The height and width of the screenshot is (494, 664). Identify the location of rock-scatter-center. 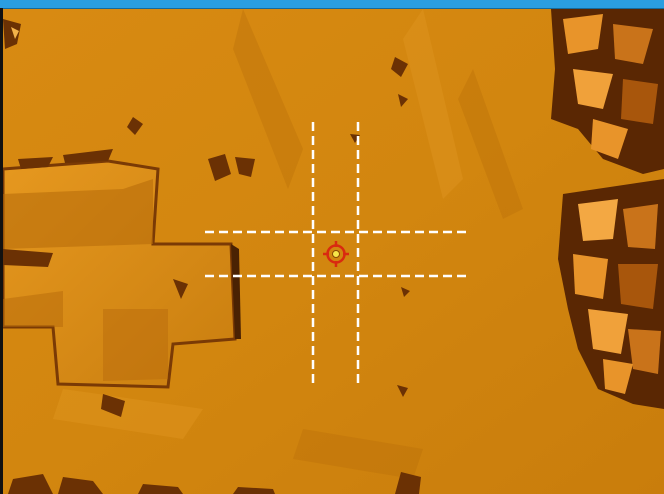
(385, 275).